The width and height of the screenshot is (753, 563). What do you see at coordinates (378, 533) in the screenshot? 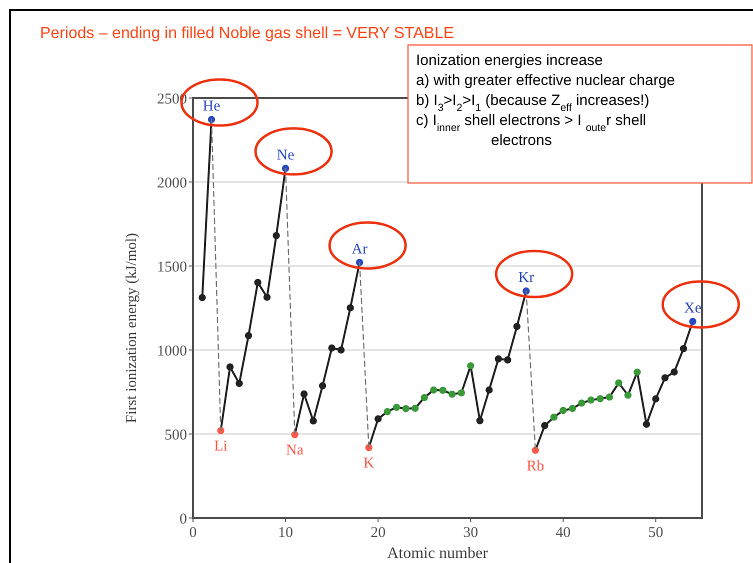
I see `x-tick-label: 20` at bounding box center [378, 533].